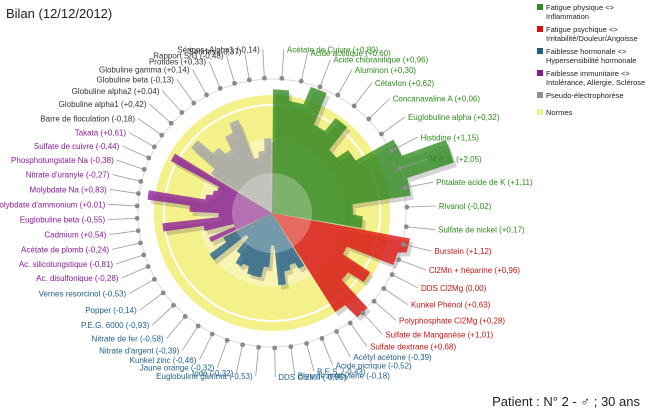 This screenshot has width=650, height=415. I want to click on axis-label: Bleu de méthylène (-0,18), so click(344, 375).